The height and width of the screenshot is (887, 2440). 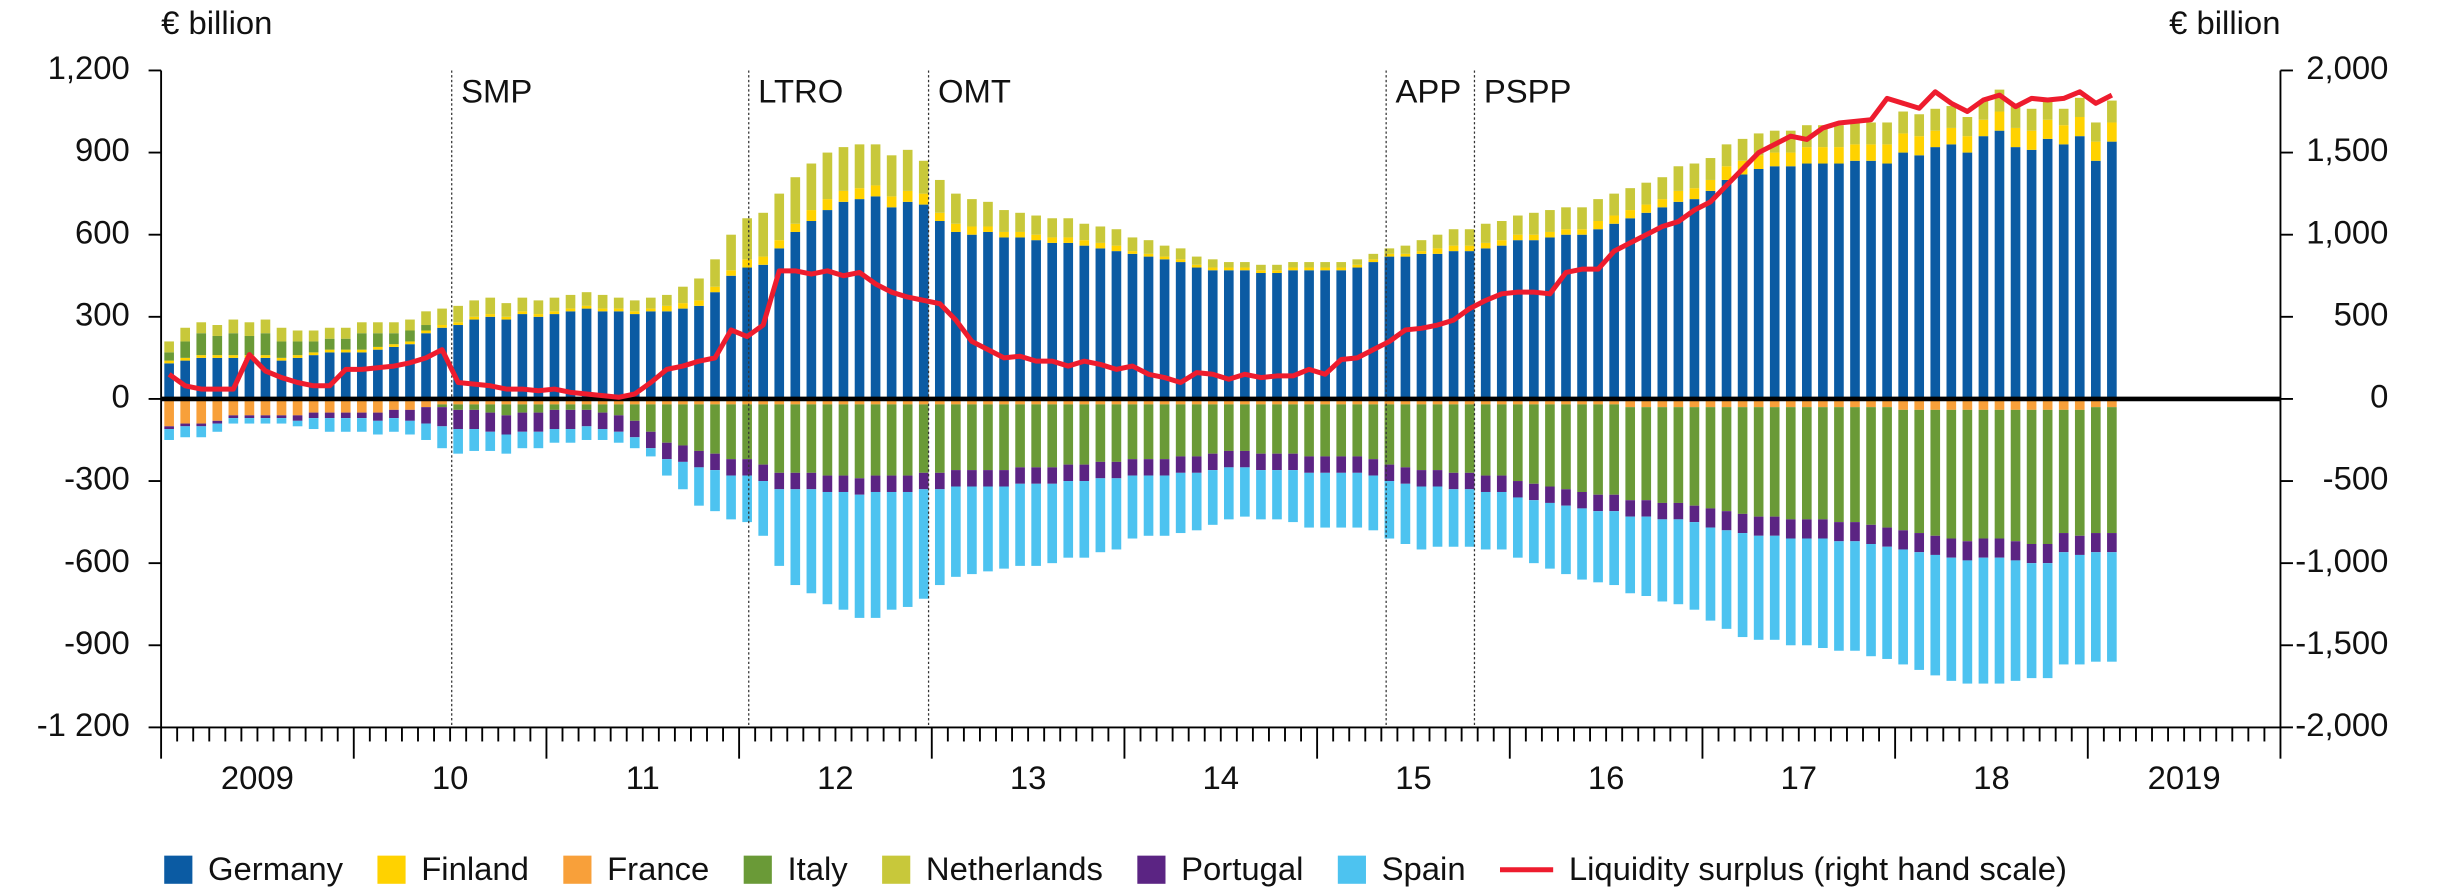 What do you see at coordinates (391, 869) in the screenshot?
I see `legend-swatch` at bounding box center [391, 869].